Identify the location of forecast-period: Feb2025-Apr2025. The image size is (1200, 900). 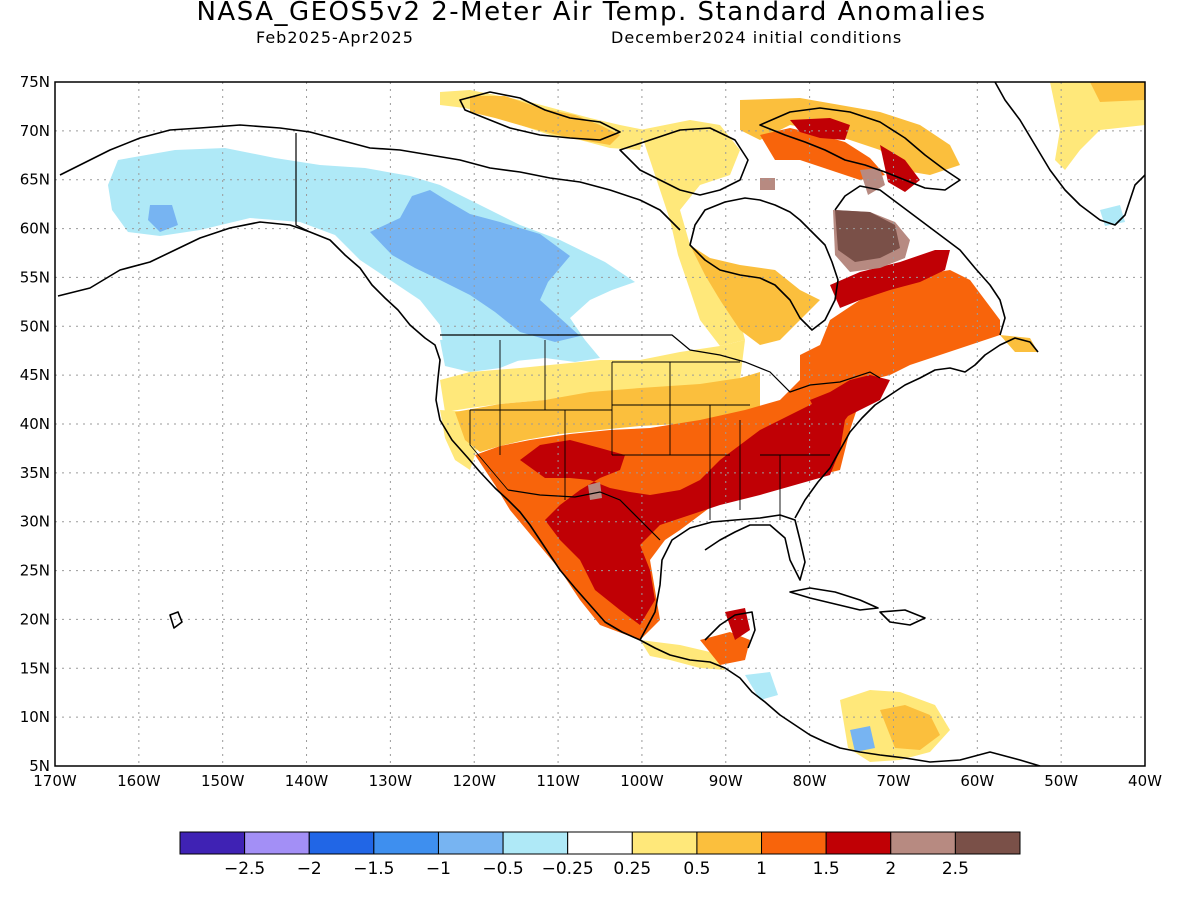
(335, 37).